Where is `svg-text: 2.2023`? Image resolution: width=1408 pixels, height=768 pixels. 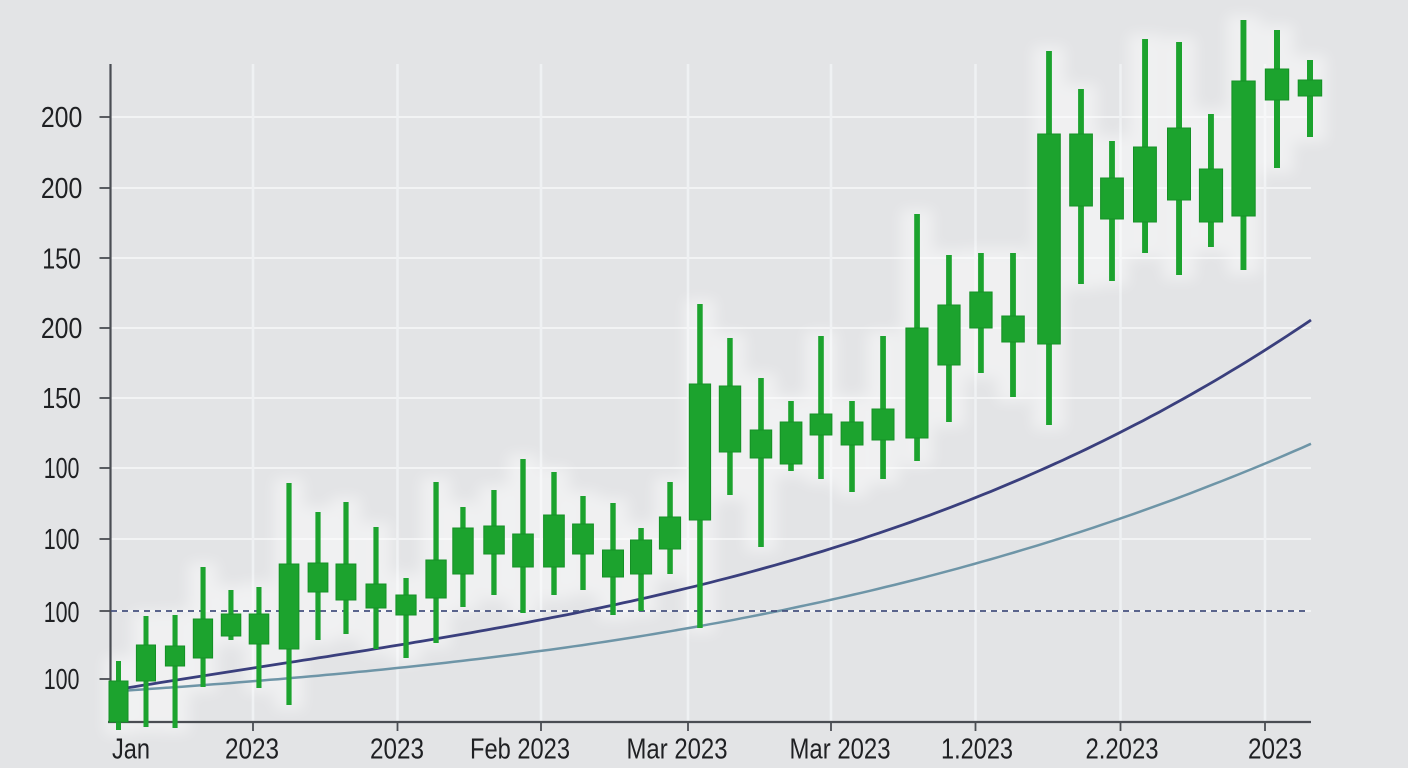 svg-text: 2.2023 is located at coordinates (1122, 750).